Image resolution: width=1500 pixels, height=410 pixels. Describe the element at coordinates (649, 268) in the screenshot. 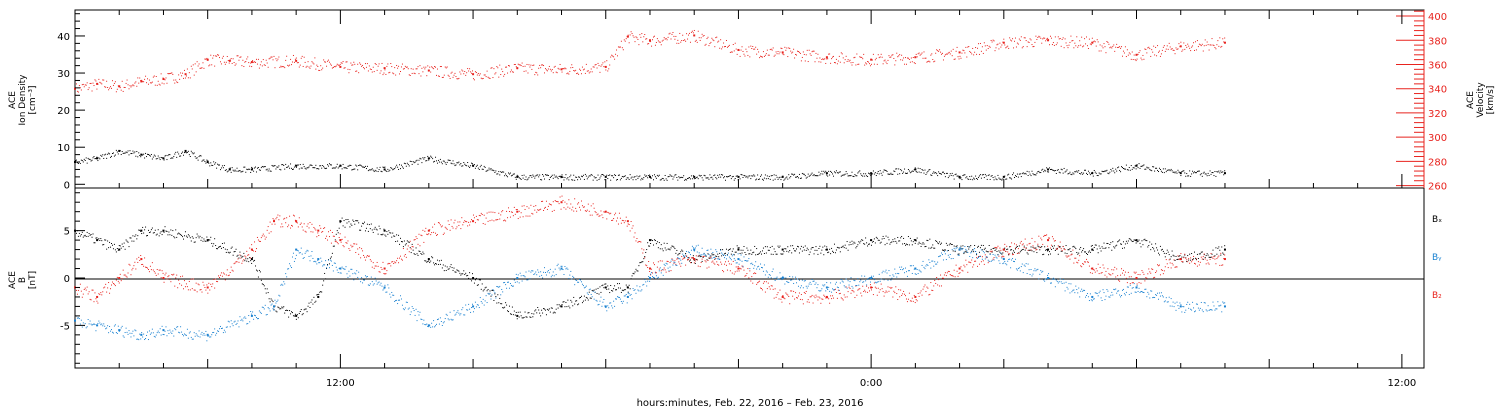

I see `bz-point` at that location.